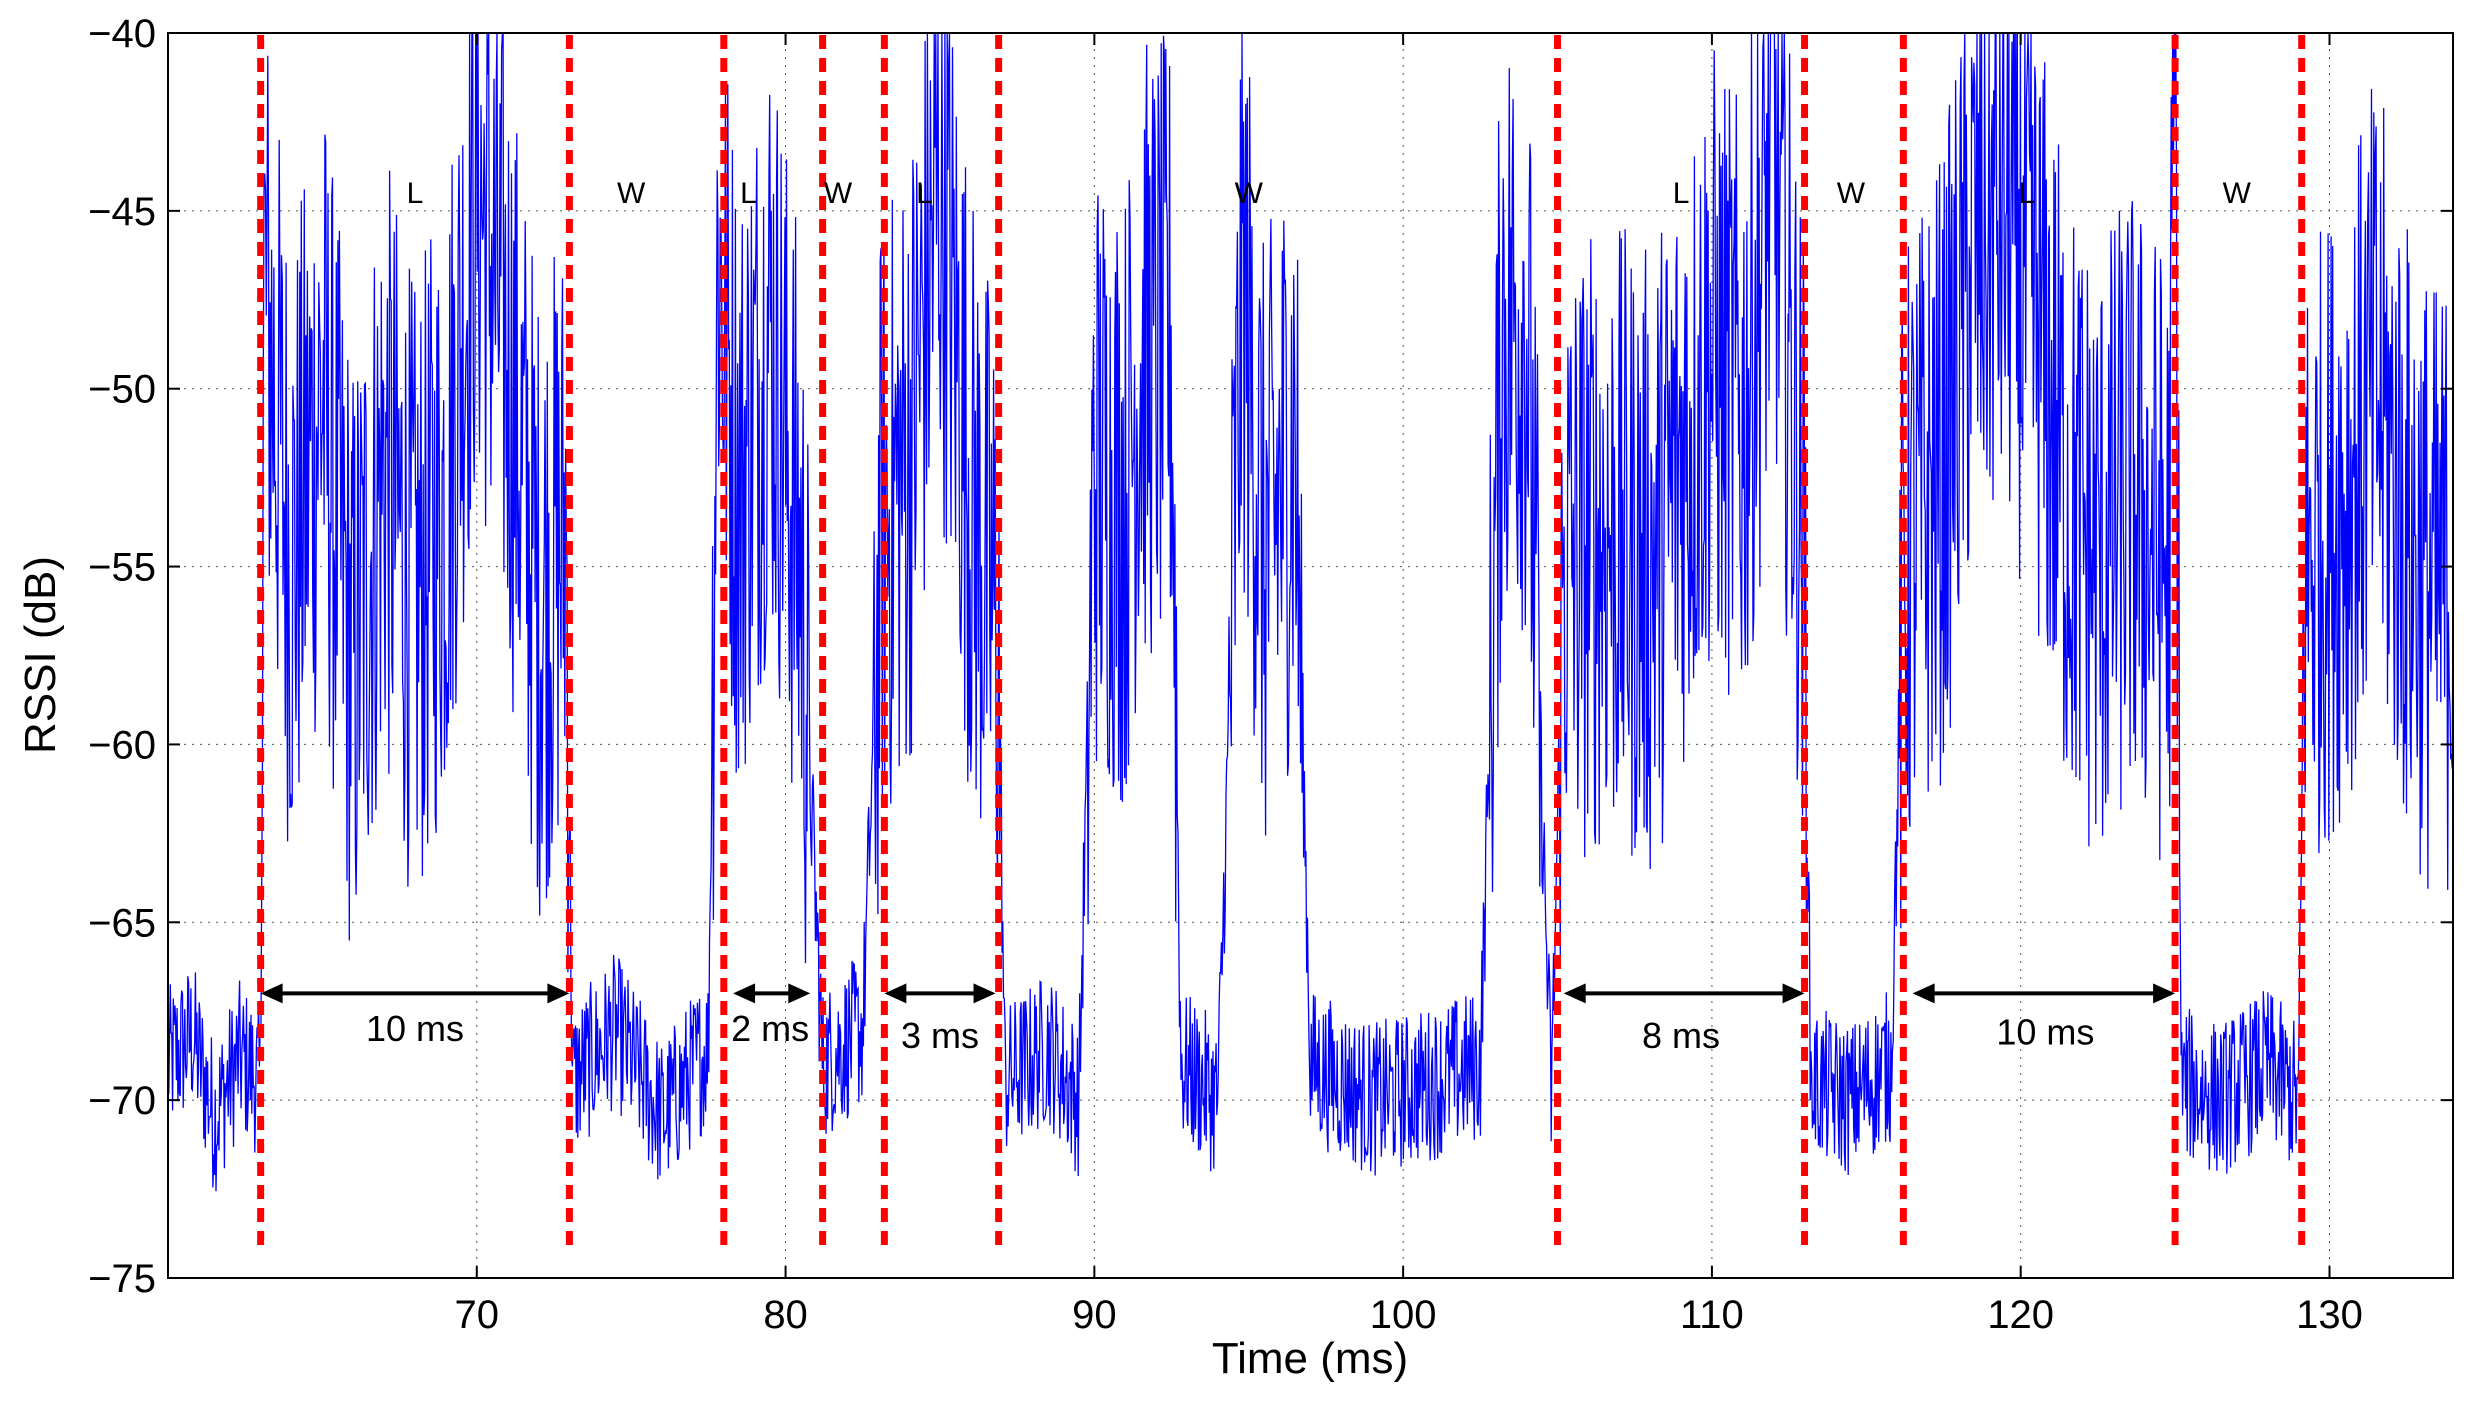 This screenshot has height=1403, width=2467. I want to click on y-tick-label: −45, so click(122, 212).